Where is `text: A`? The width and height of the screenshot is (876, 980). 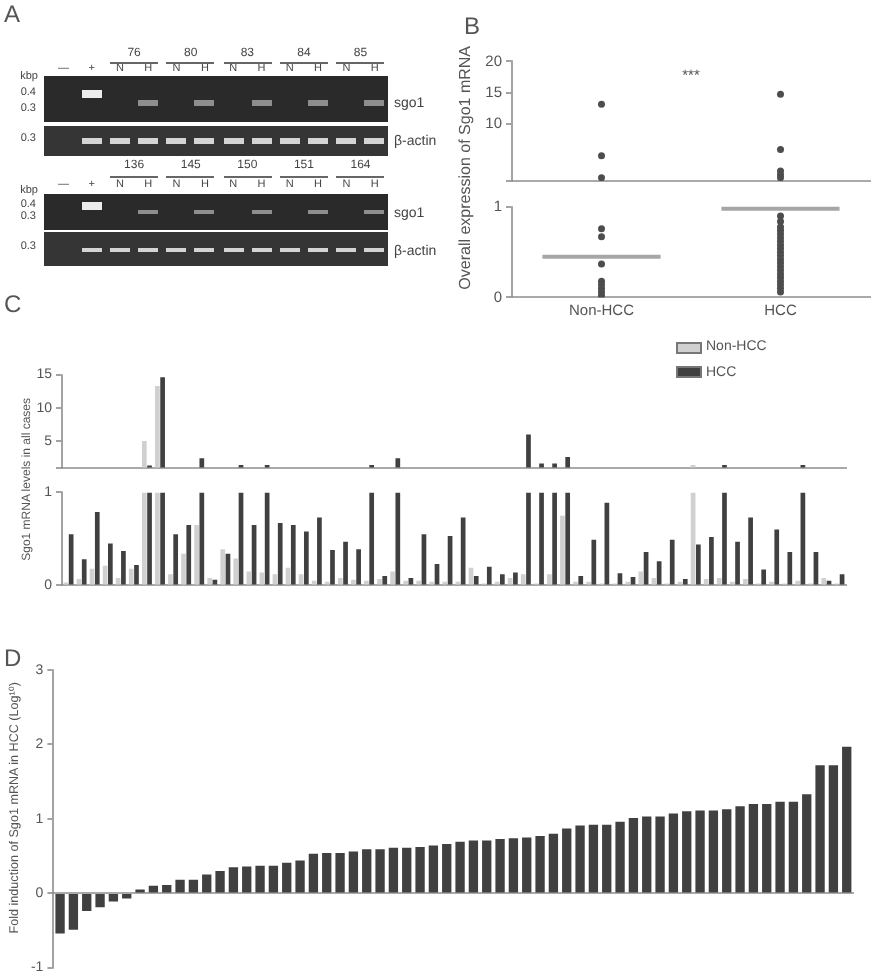
text: A is located at coordinates (12, 14).